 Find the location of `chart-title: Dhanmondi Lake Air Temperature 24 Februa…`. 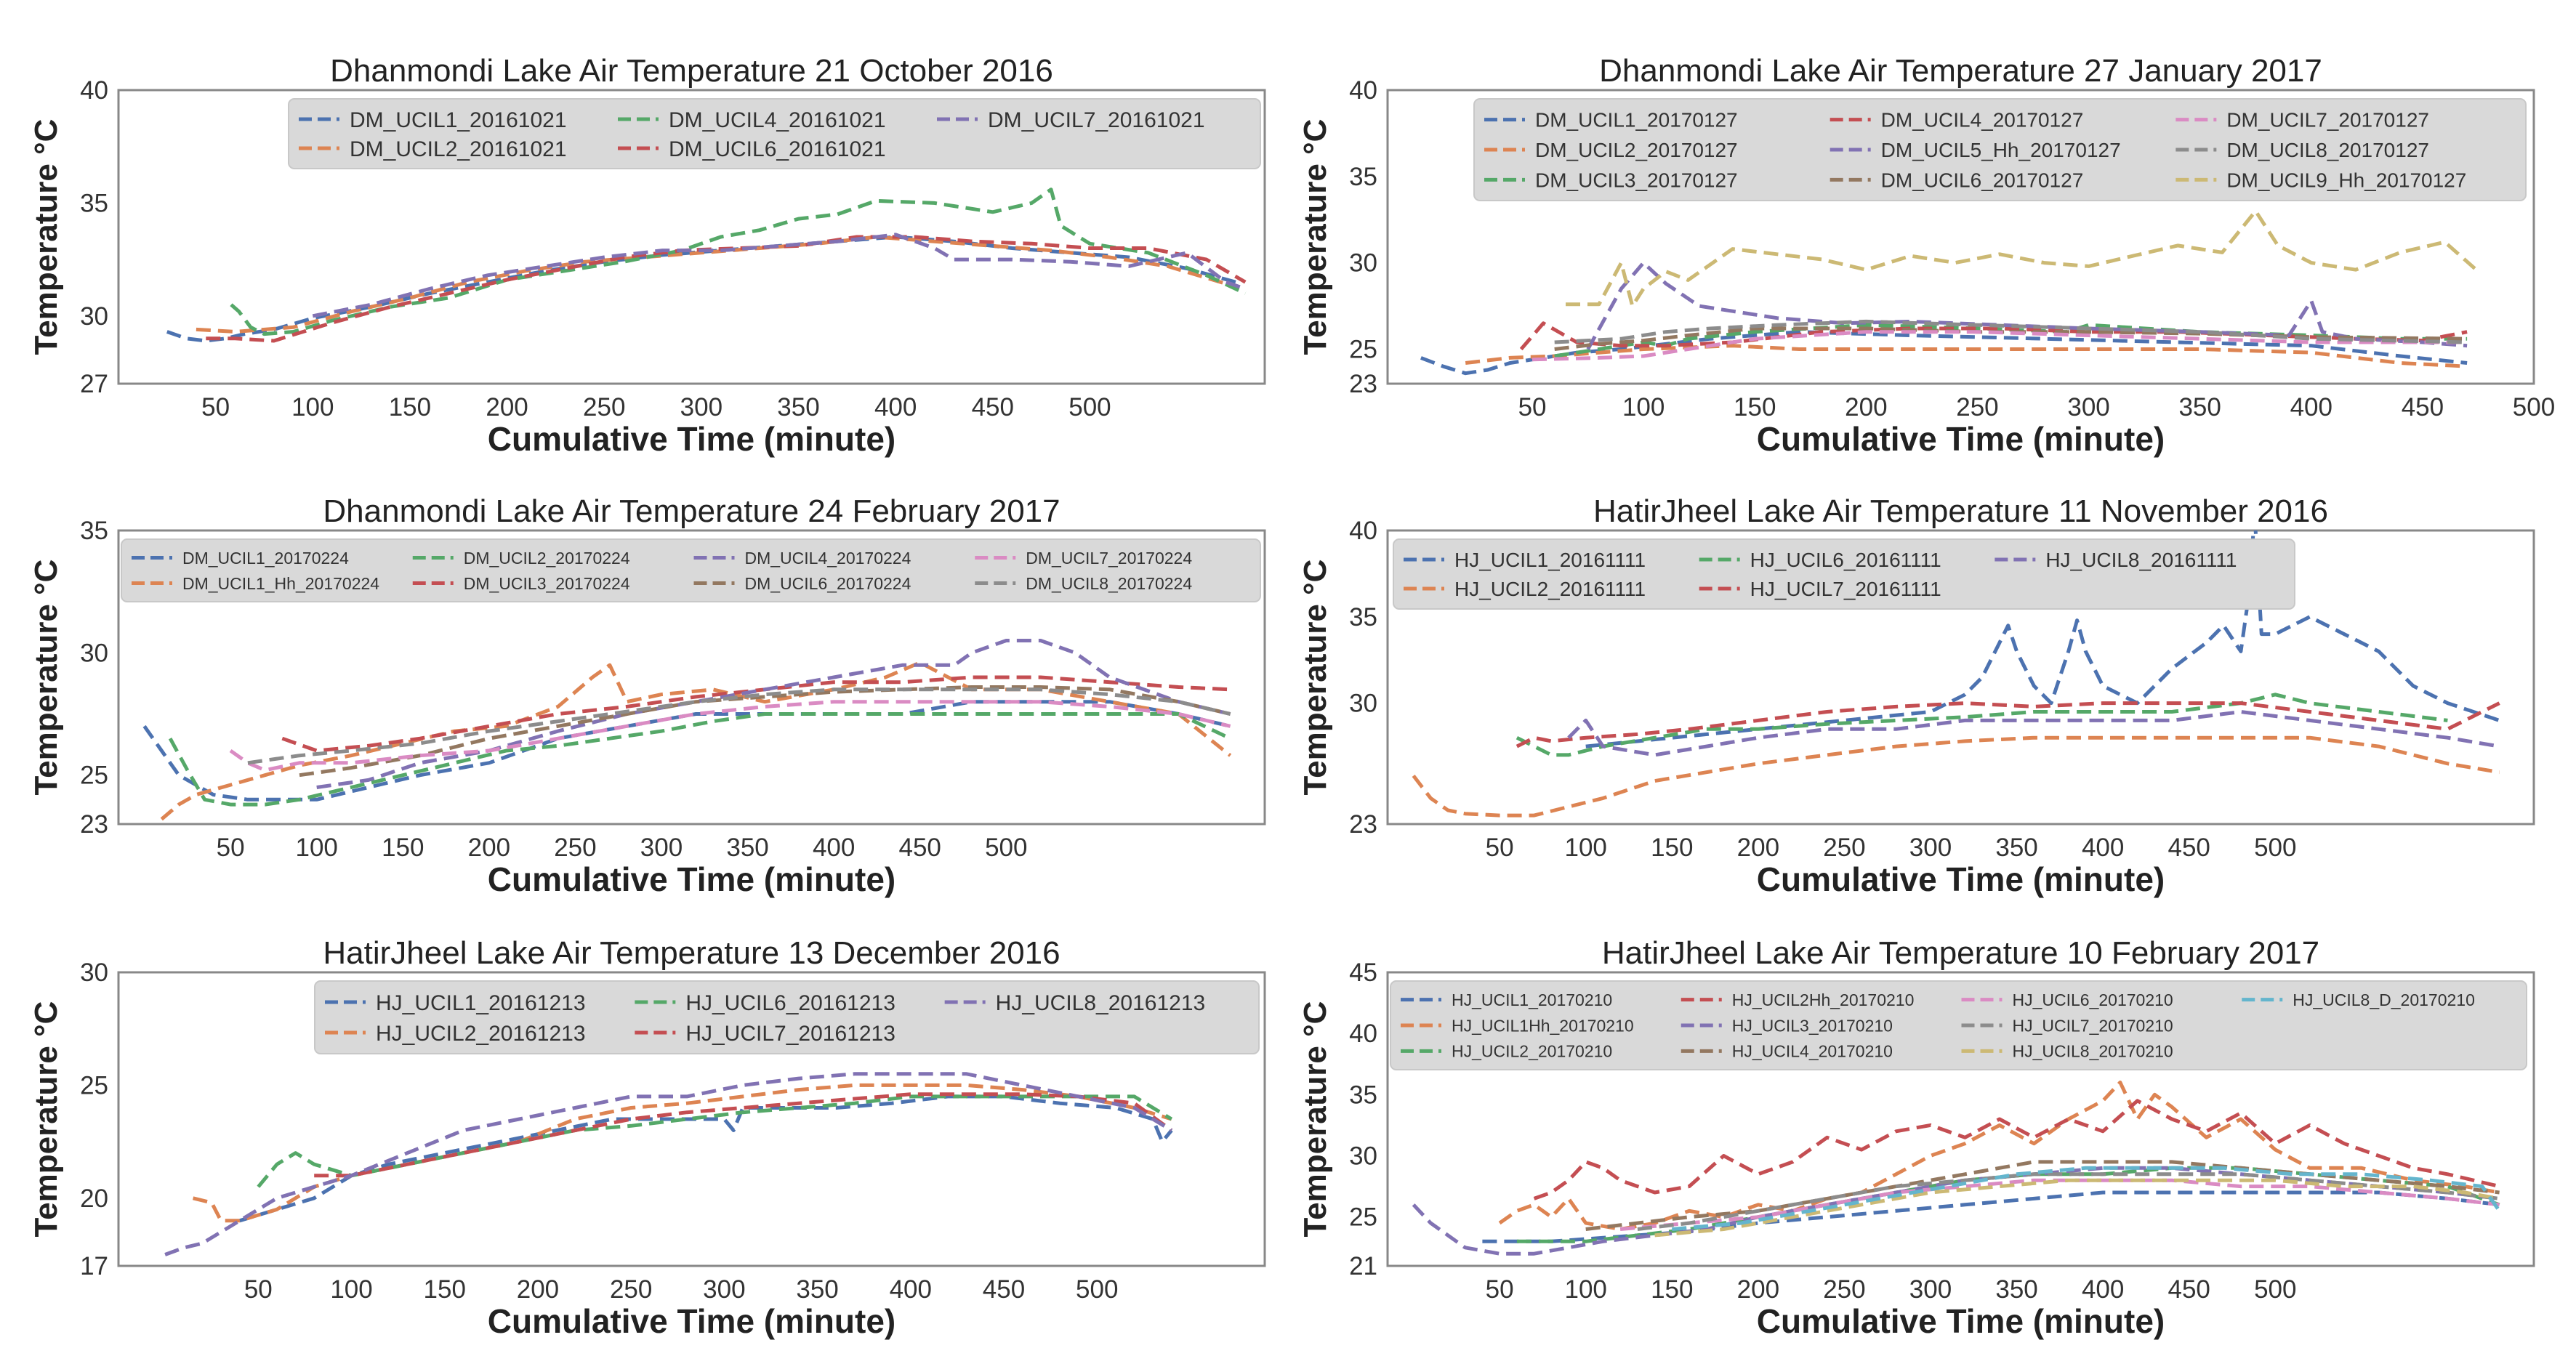

chart-title: Dhanmondi Lake Air Temperature 24 Februa… is located at coordinates (691, 511).